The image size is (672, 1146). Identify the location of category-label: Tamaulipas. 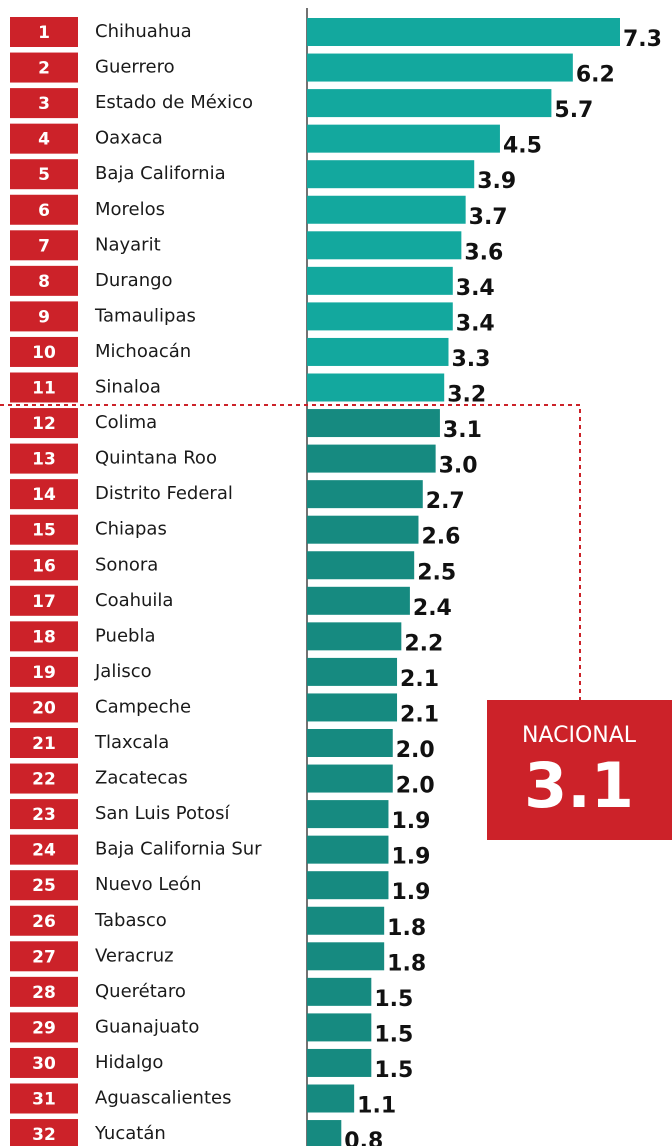
(145, 315).